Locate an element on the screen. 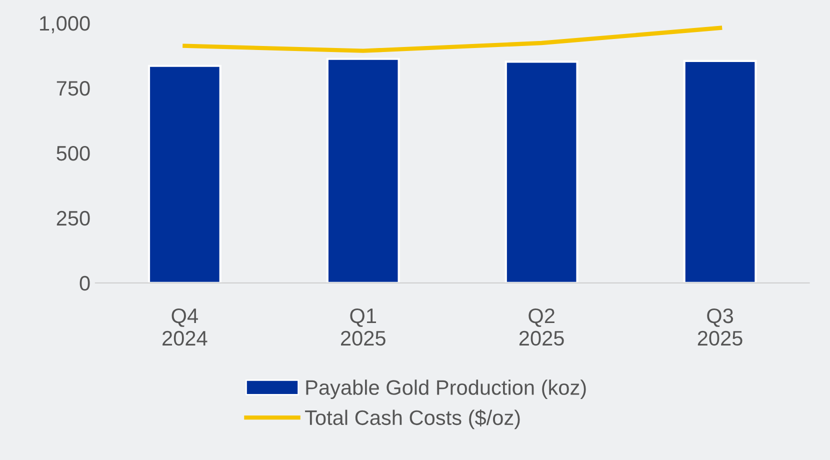 Image resolution: width=830 pixels, height=460 pixels. x-tick-label: Q3 2025 is located at coordinates (720, 327).